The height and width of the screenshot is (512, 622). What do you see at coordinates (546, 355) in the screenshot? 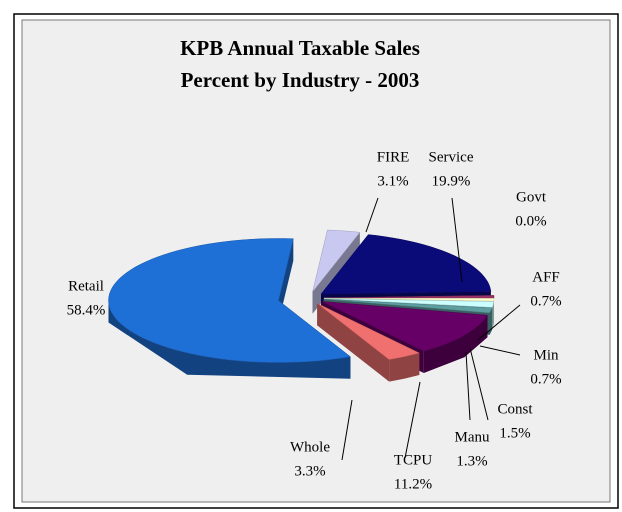
I see `slice-label: Min` at bounding box center [546, 355].